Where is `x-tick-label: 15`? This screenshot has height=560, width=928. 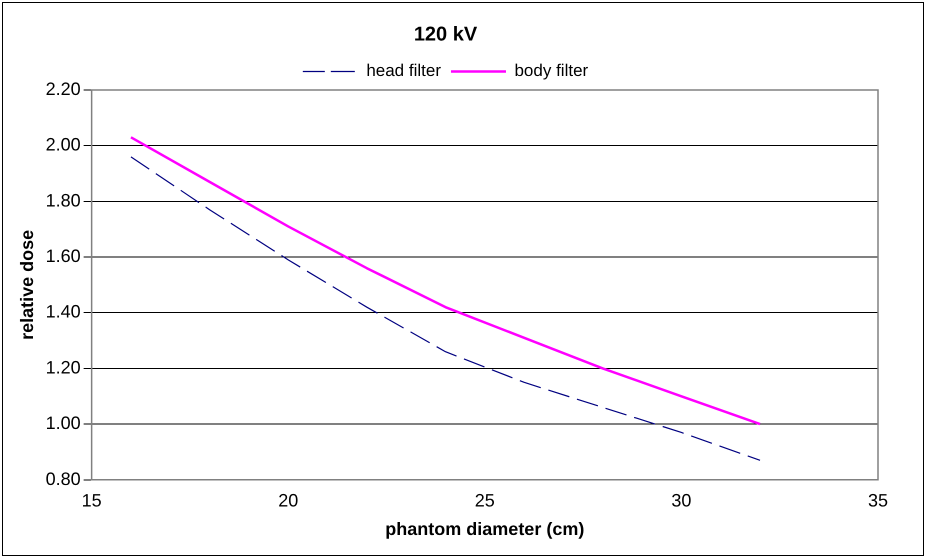 x-tick-label: 15 is located at coordinates (92, 500).